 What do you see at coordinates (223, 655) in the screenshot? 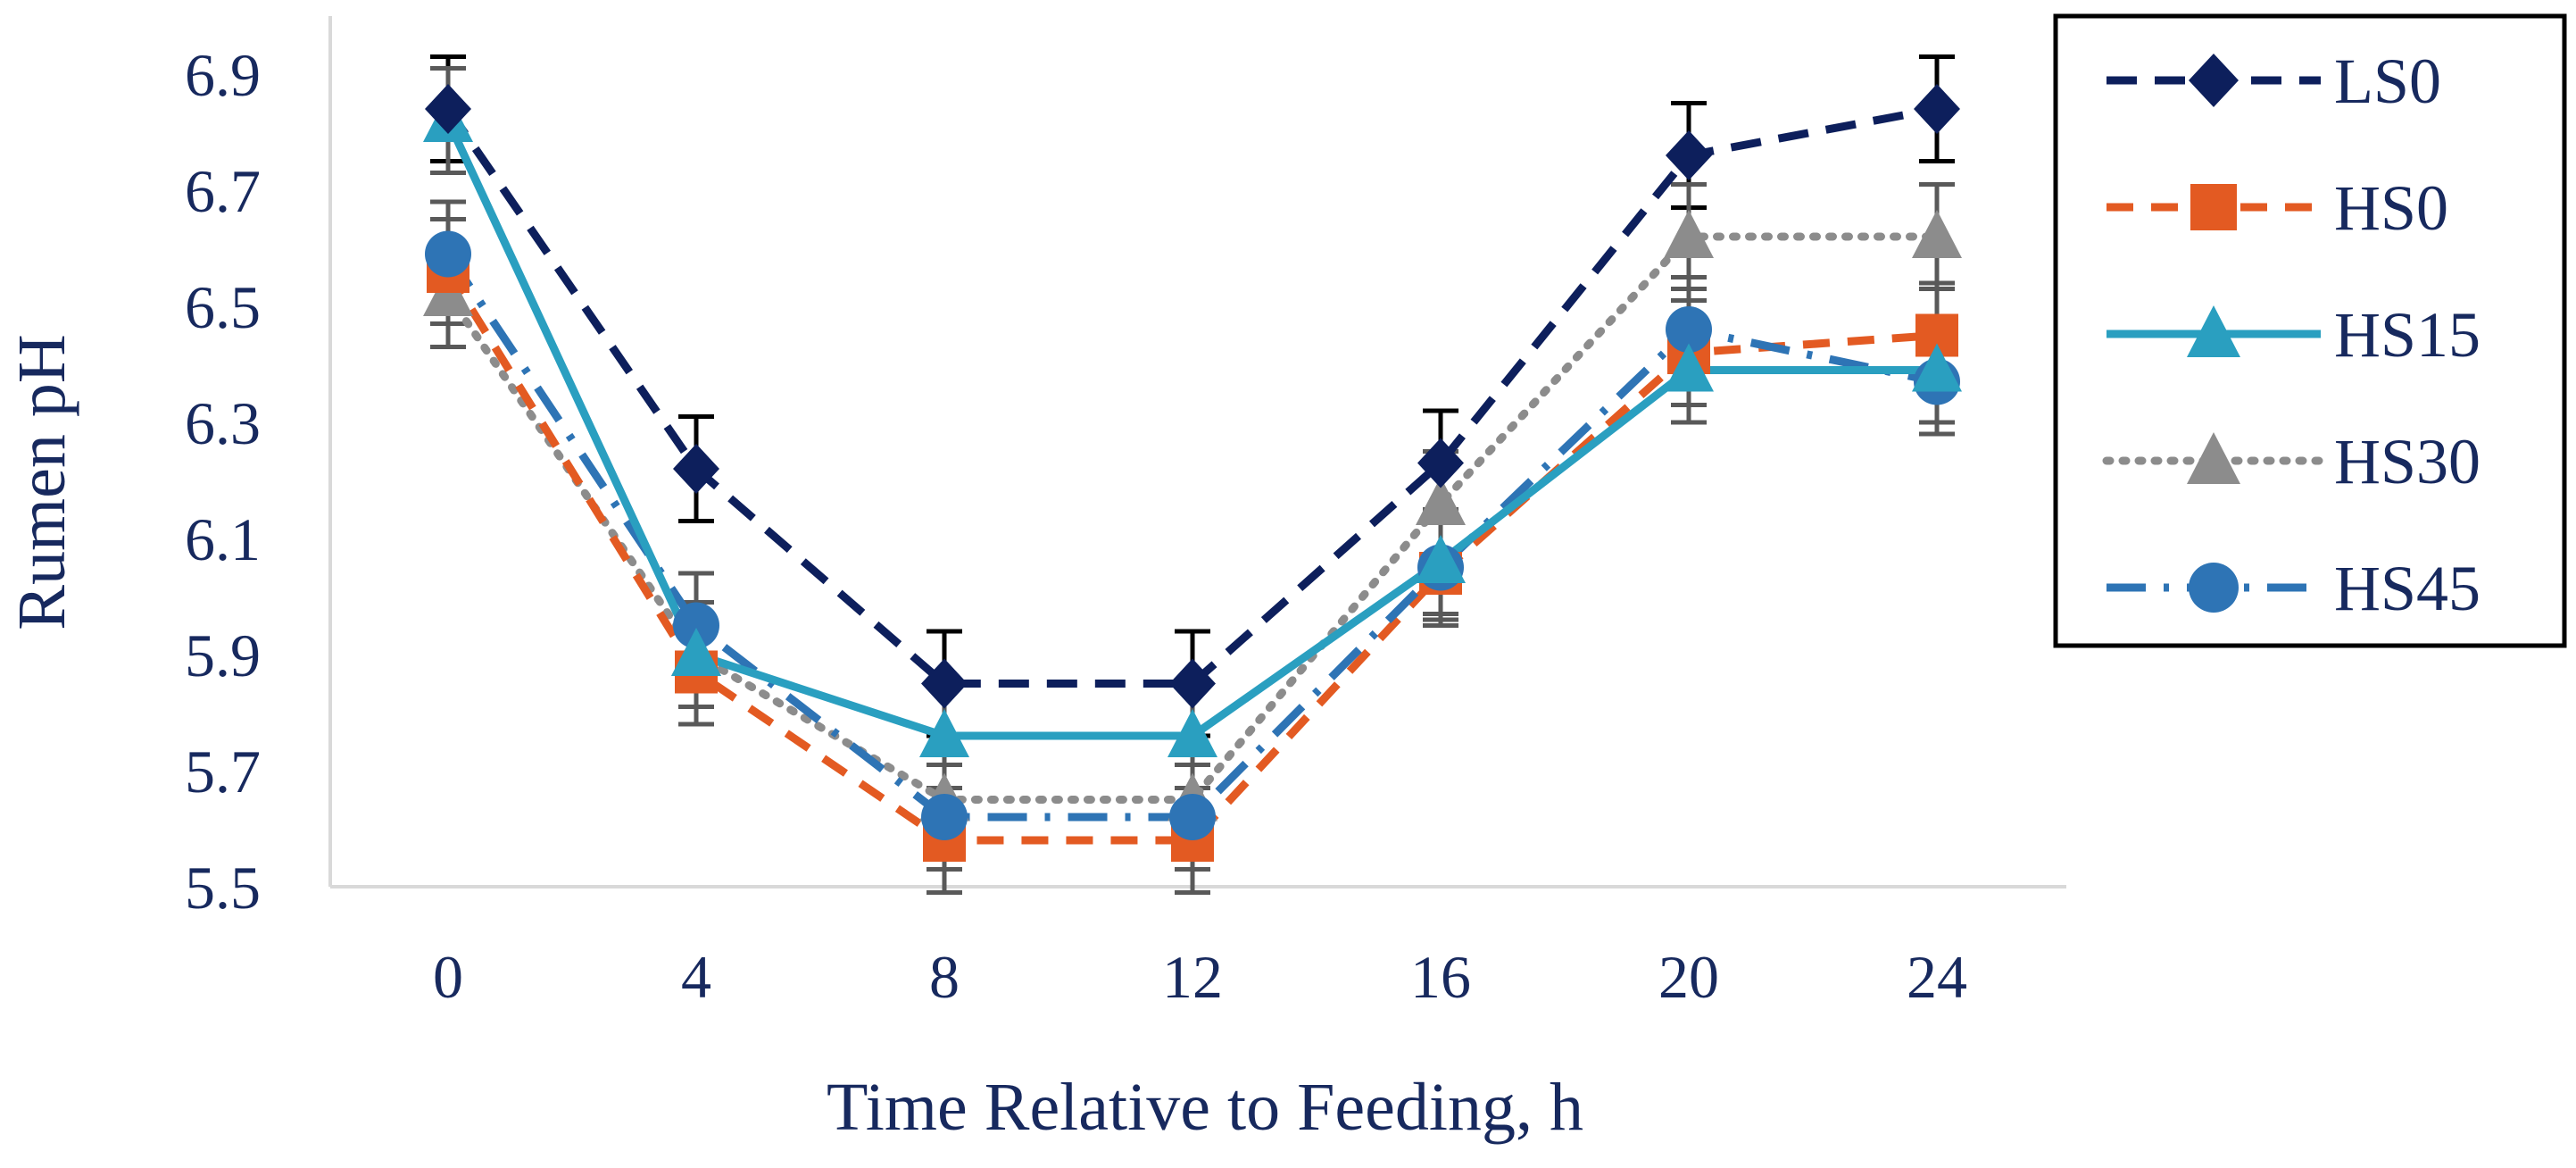
I see `y-tick-label: 5.9` at bounding box center [223, 655].